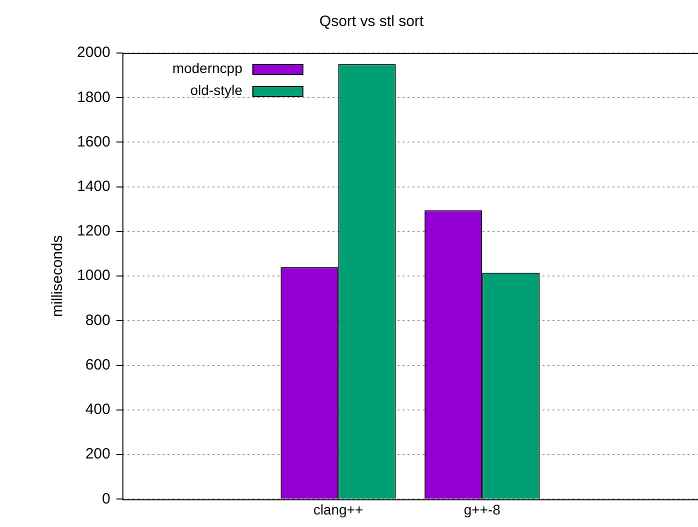 Image resolution: width=698 pixels, height=527 pixels. Describe the element at coordinates (97, 454) in the screenshot. I see `y-tick-label: 200` at that location.